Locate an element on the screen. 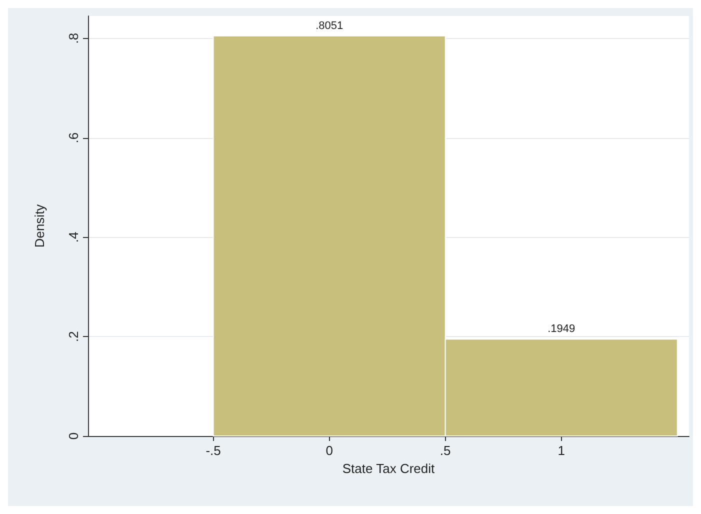 The width and height of the screenshot is (701, 514). y-tick-label: .6 is located at coordinates (73, 138).